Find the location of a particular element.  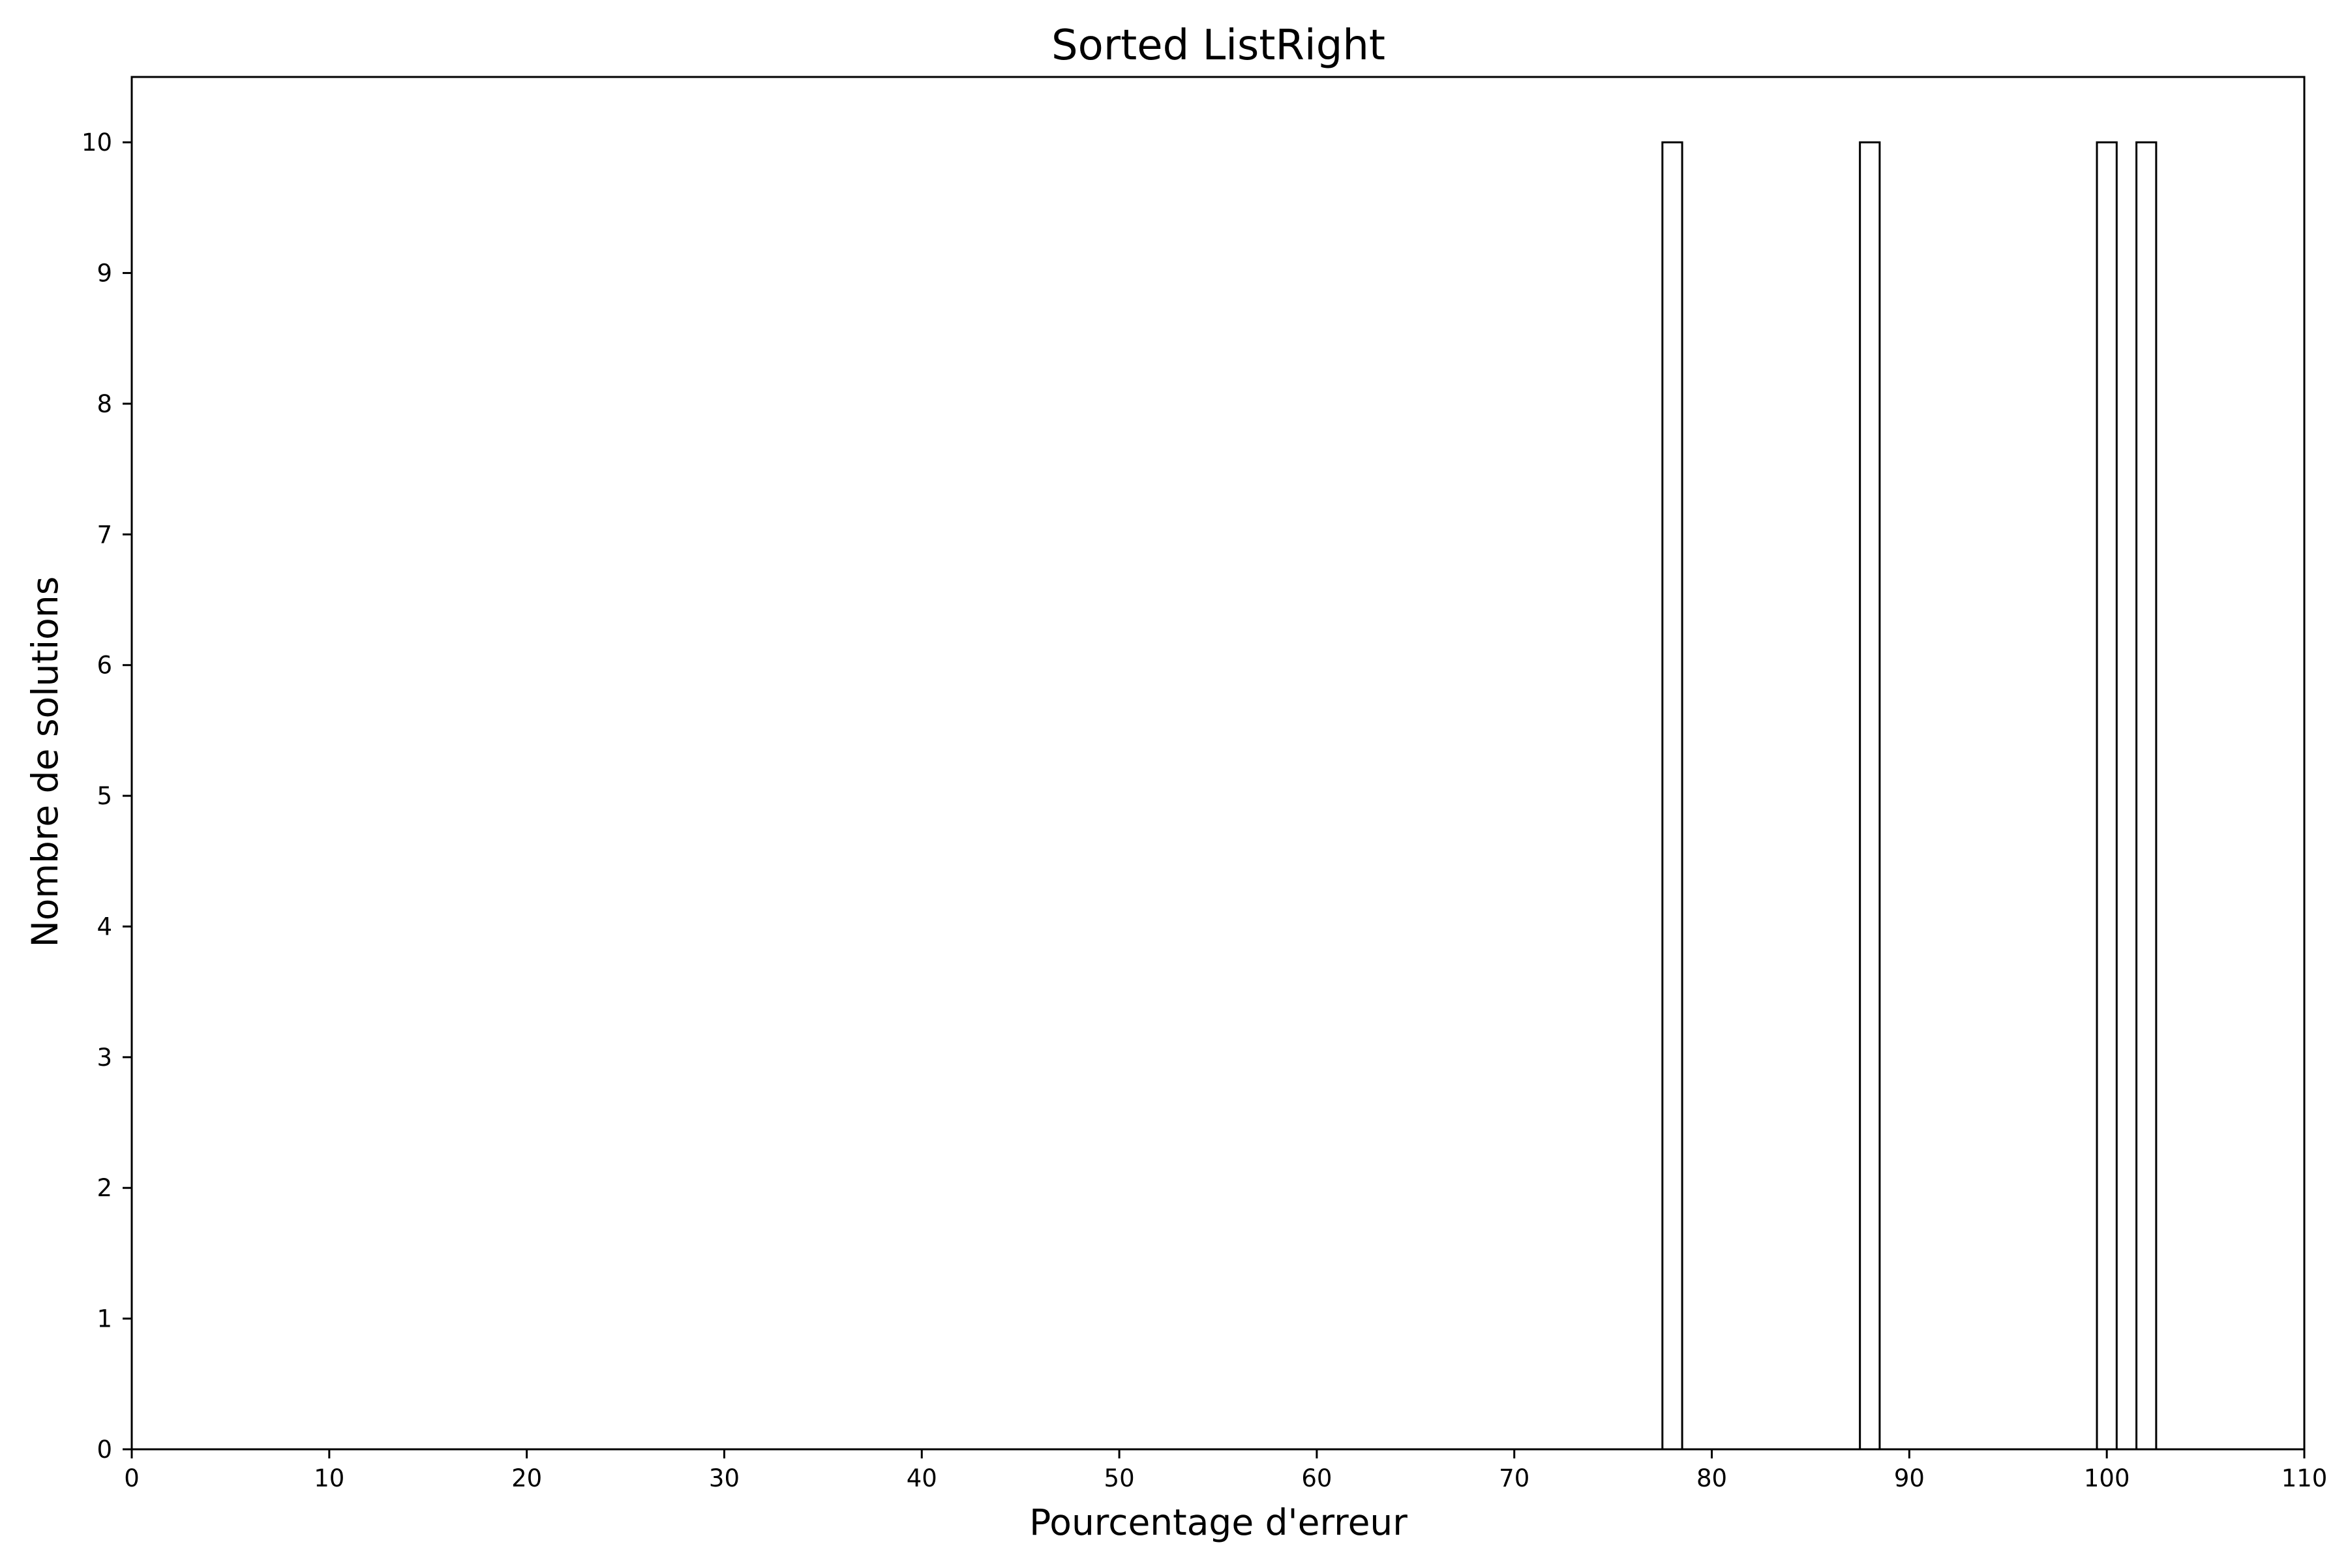

x-tick-label: 100 is located at coordinates (2107, 1478).